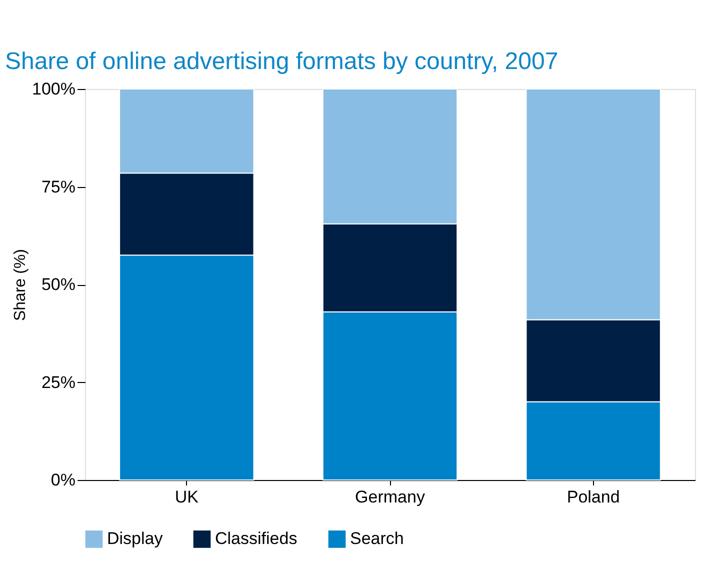 Image resolution: width=708 pixels, height=576 pixels. Describe the element at coordinates (21, 285) in the screenshot. I see `y-axis-title: Share (%)` at that location.